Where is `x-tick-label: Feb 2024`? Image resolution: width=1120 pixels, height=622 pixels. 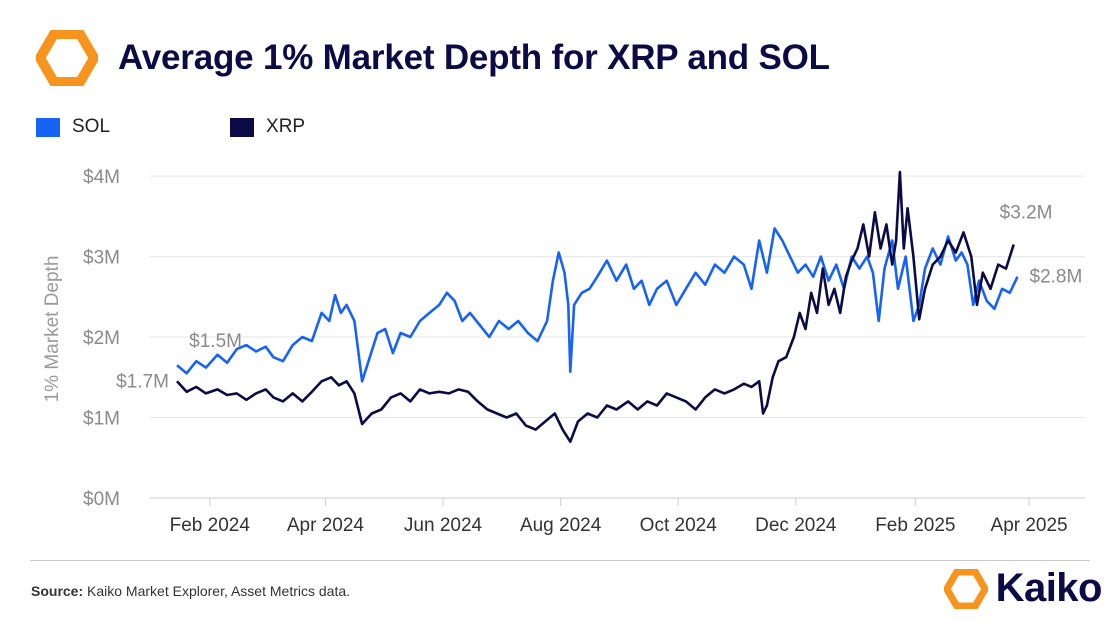 x-tick-label: Feb 2024 is located at coordinates (210, 525).